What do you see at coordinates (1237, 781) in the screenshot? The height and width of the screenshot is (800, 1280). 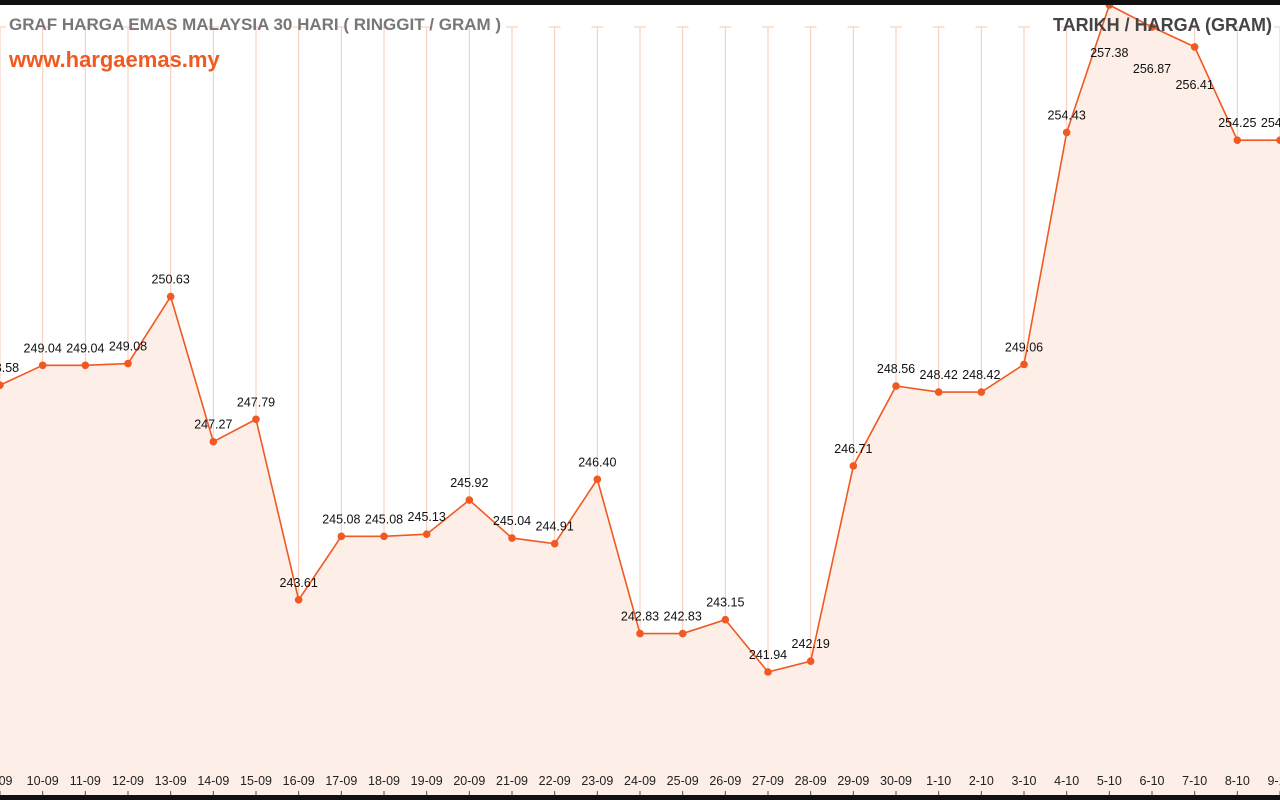 I see `x-tick-label: 8-10` at bounding box center [1237, 781].